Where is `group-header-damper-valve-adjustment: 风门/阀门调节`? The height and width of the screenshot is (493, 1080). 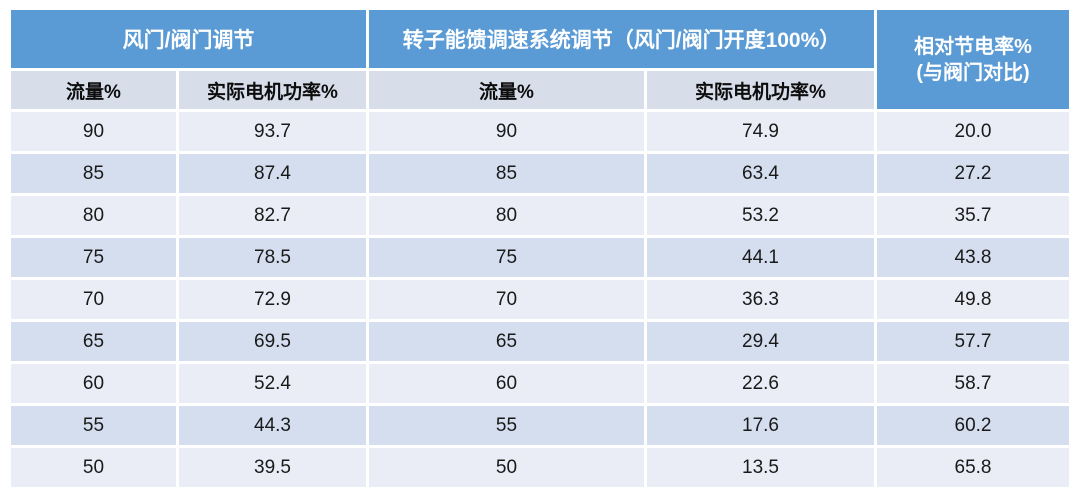 group-header-damper-valve-adjustment: 风门/阀门调节 is located at coordinates (188, 39).